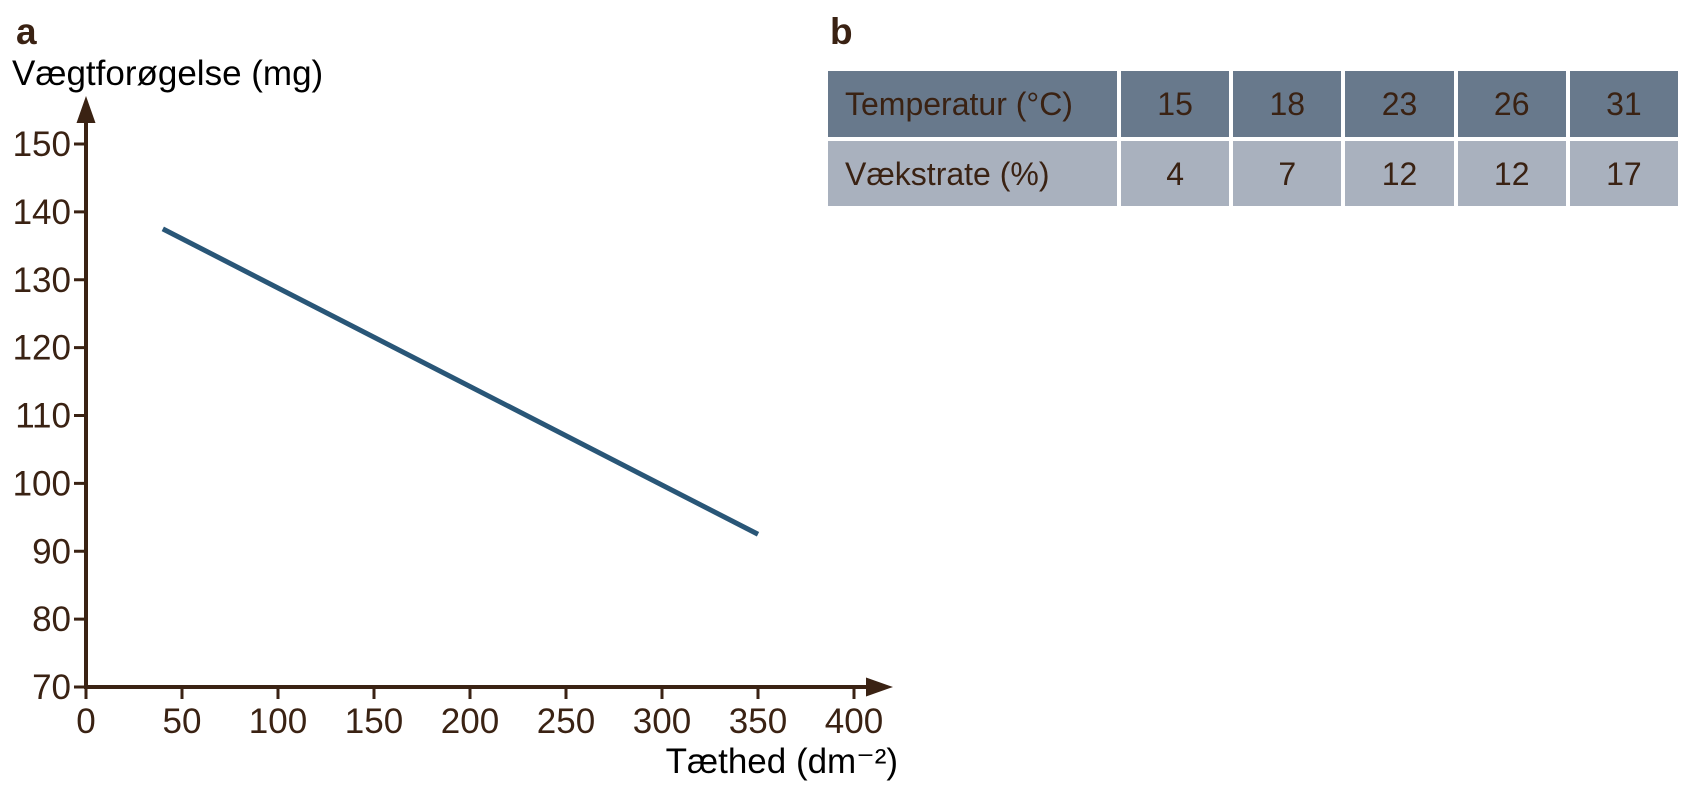 The height and width of the screenshot is (795, 1699). What do you see at coordinates (1623, 104) in the screenshot?
I see `table-header-value-cell: 31` at bounding box center [1623, 104].